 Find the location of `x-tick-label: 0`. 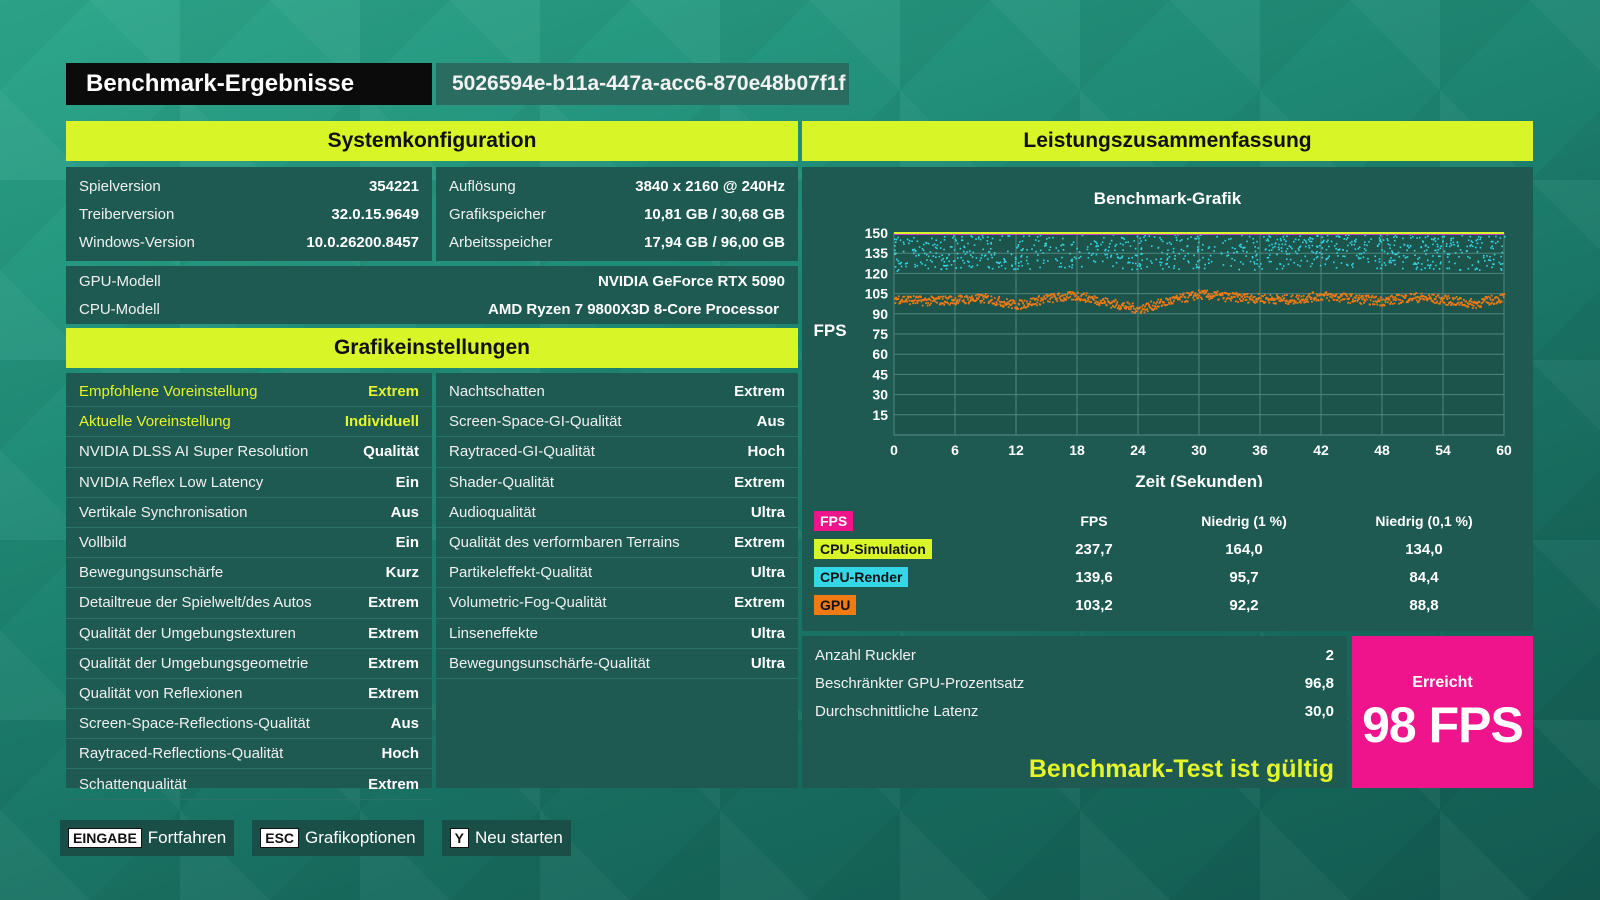

x-tick-label: 0 is located at coordinates (894, 450).